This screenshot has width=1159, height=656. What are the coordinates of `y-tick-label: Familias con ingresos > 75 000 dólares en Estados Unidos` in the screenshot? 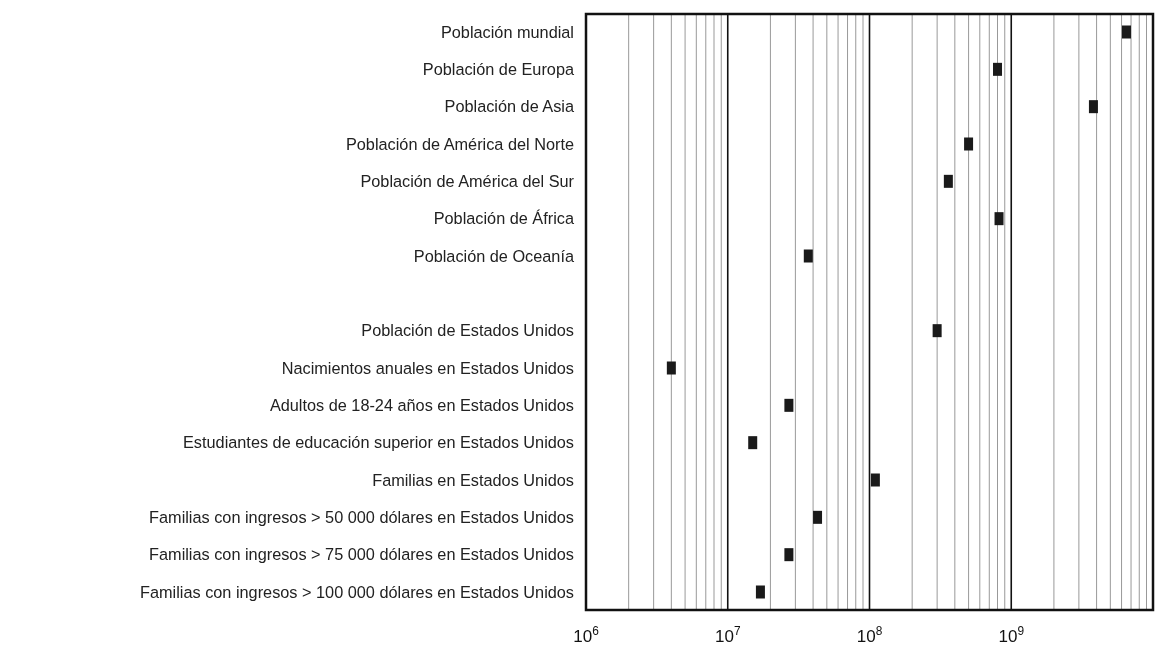 It's located at (361, 554).